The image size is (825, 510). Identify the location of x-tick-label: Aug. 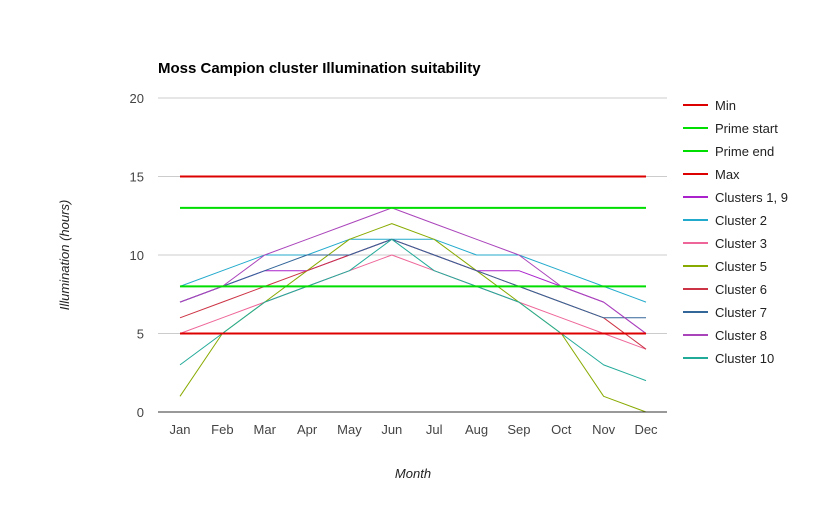
(476, 429).